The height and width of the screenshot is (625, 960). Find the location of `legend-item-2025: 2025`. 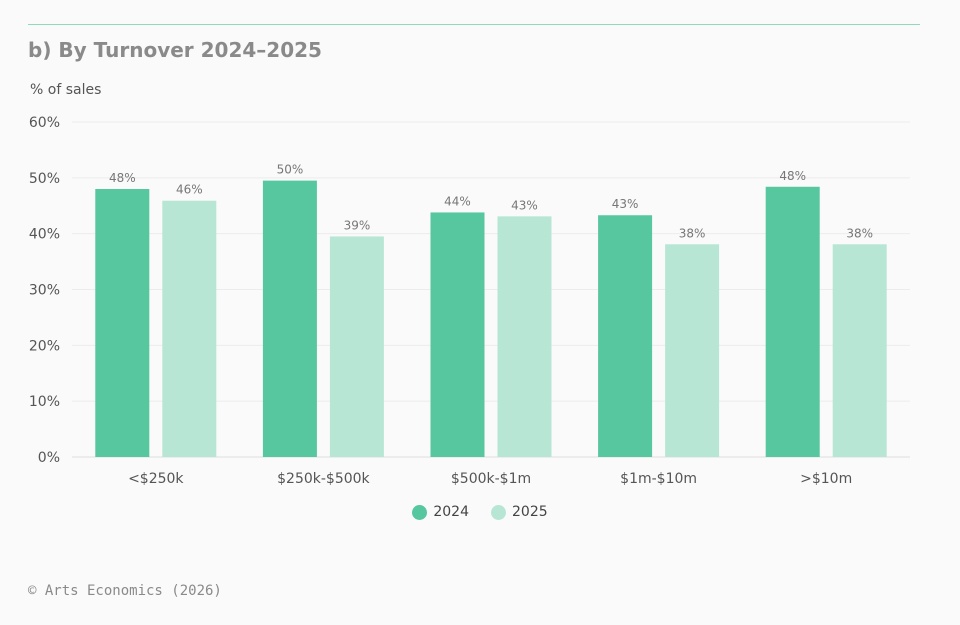

legend-item-2025: 2025 is located at coordinates (519, 512).